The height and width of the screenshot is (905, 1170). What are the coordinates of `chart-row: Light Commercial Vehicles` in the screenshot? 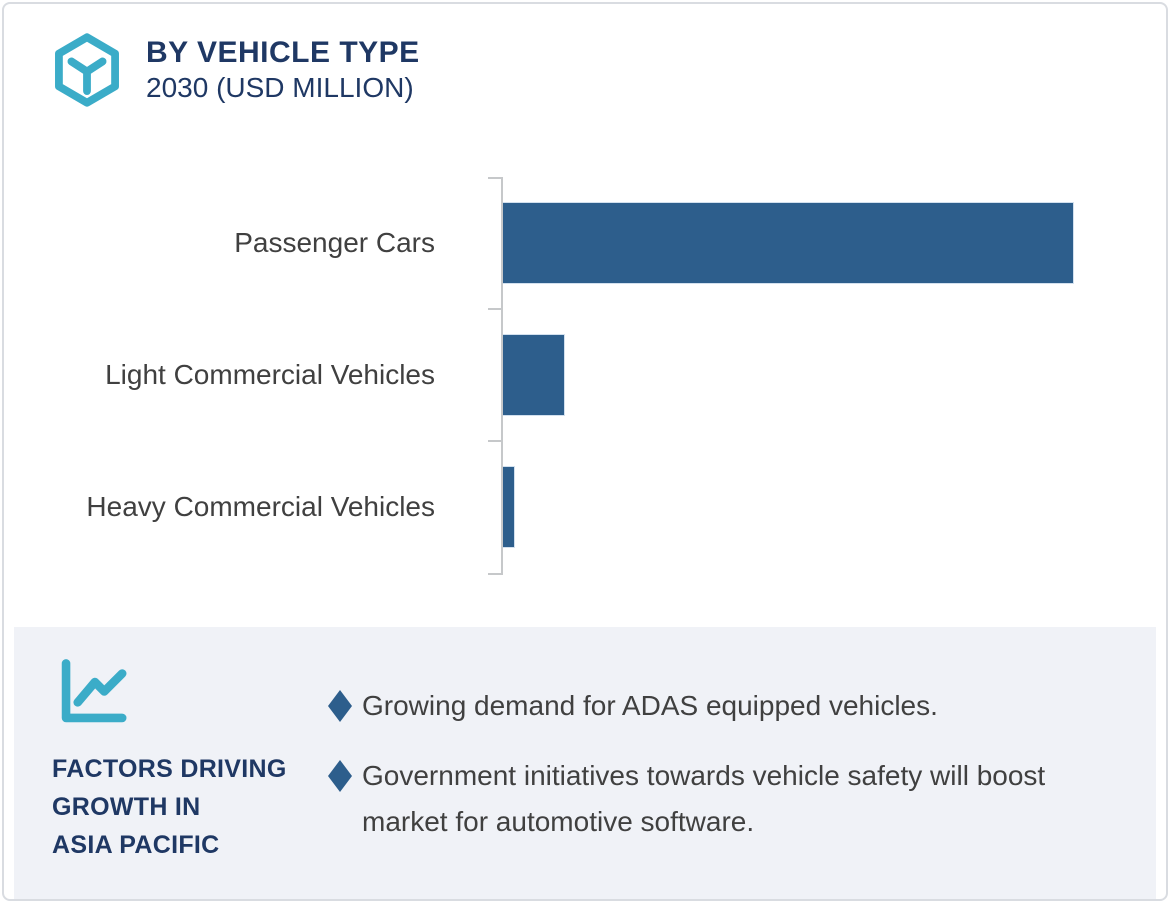 It's located at (585, 375).